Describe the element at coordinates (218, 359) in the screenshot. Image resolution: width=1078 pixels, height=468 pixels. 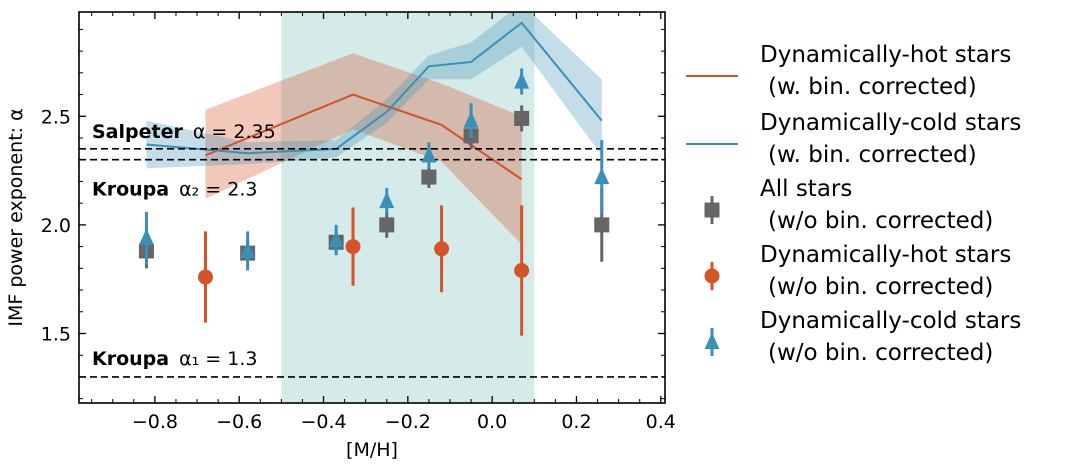
I see `reference-equation-2: α₁ = 1.3` at that location.